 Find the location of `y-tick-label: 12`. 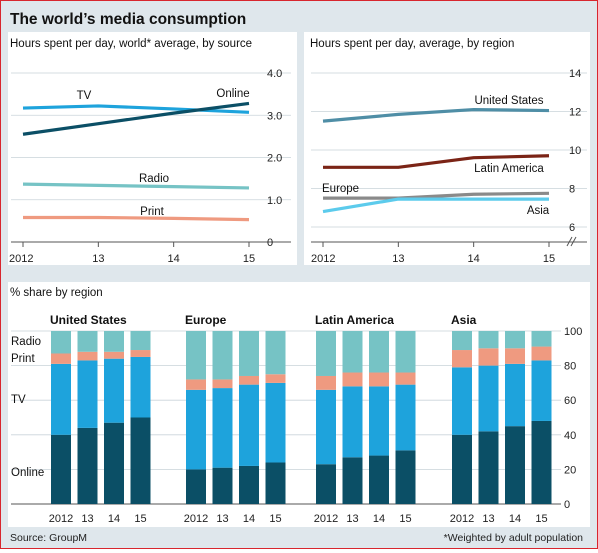

y-tick-label: 12 is located at coordinates (575, 113).